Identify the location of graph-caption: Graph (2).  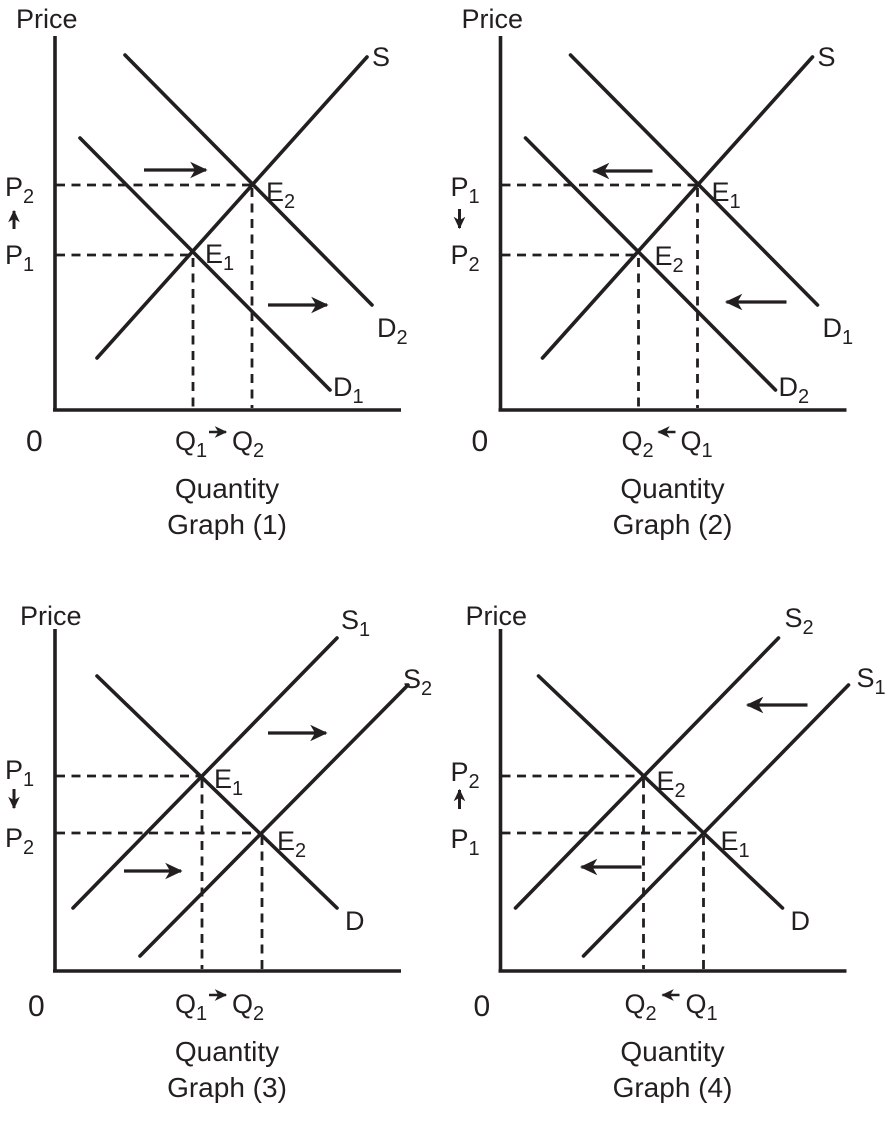
(673, 524).